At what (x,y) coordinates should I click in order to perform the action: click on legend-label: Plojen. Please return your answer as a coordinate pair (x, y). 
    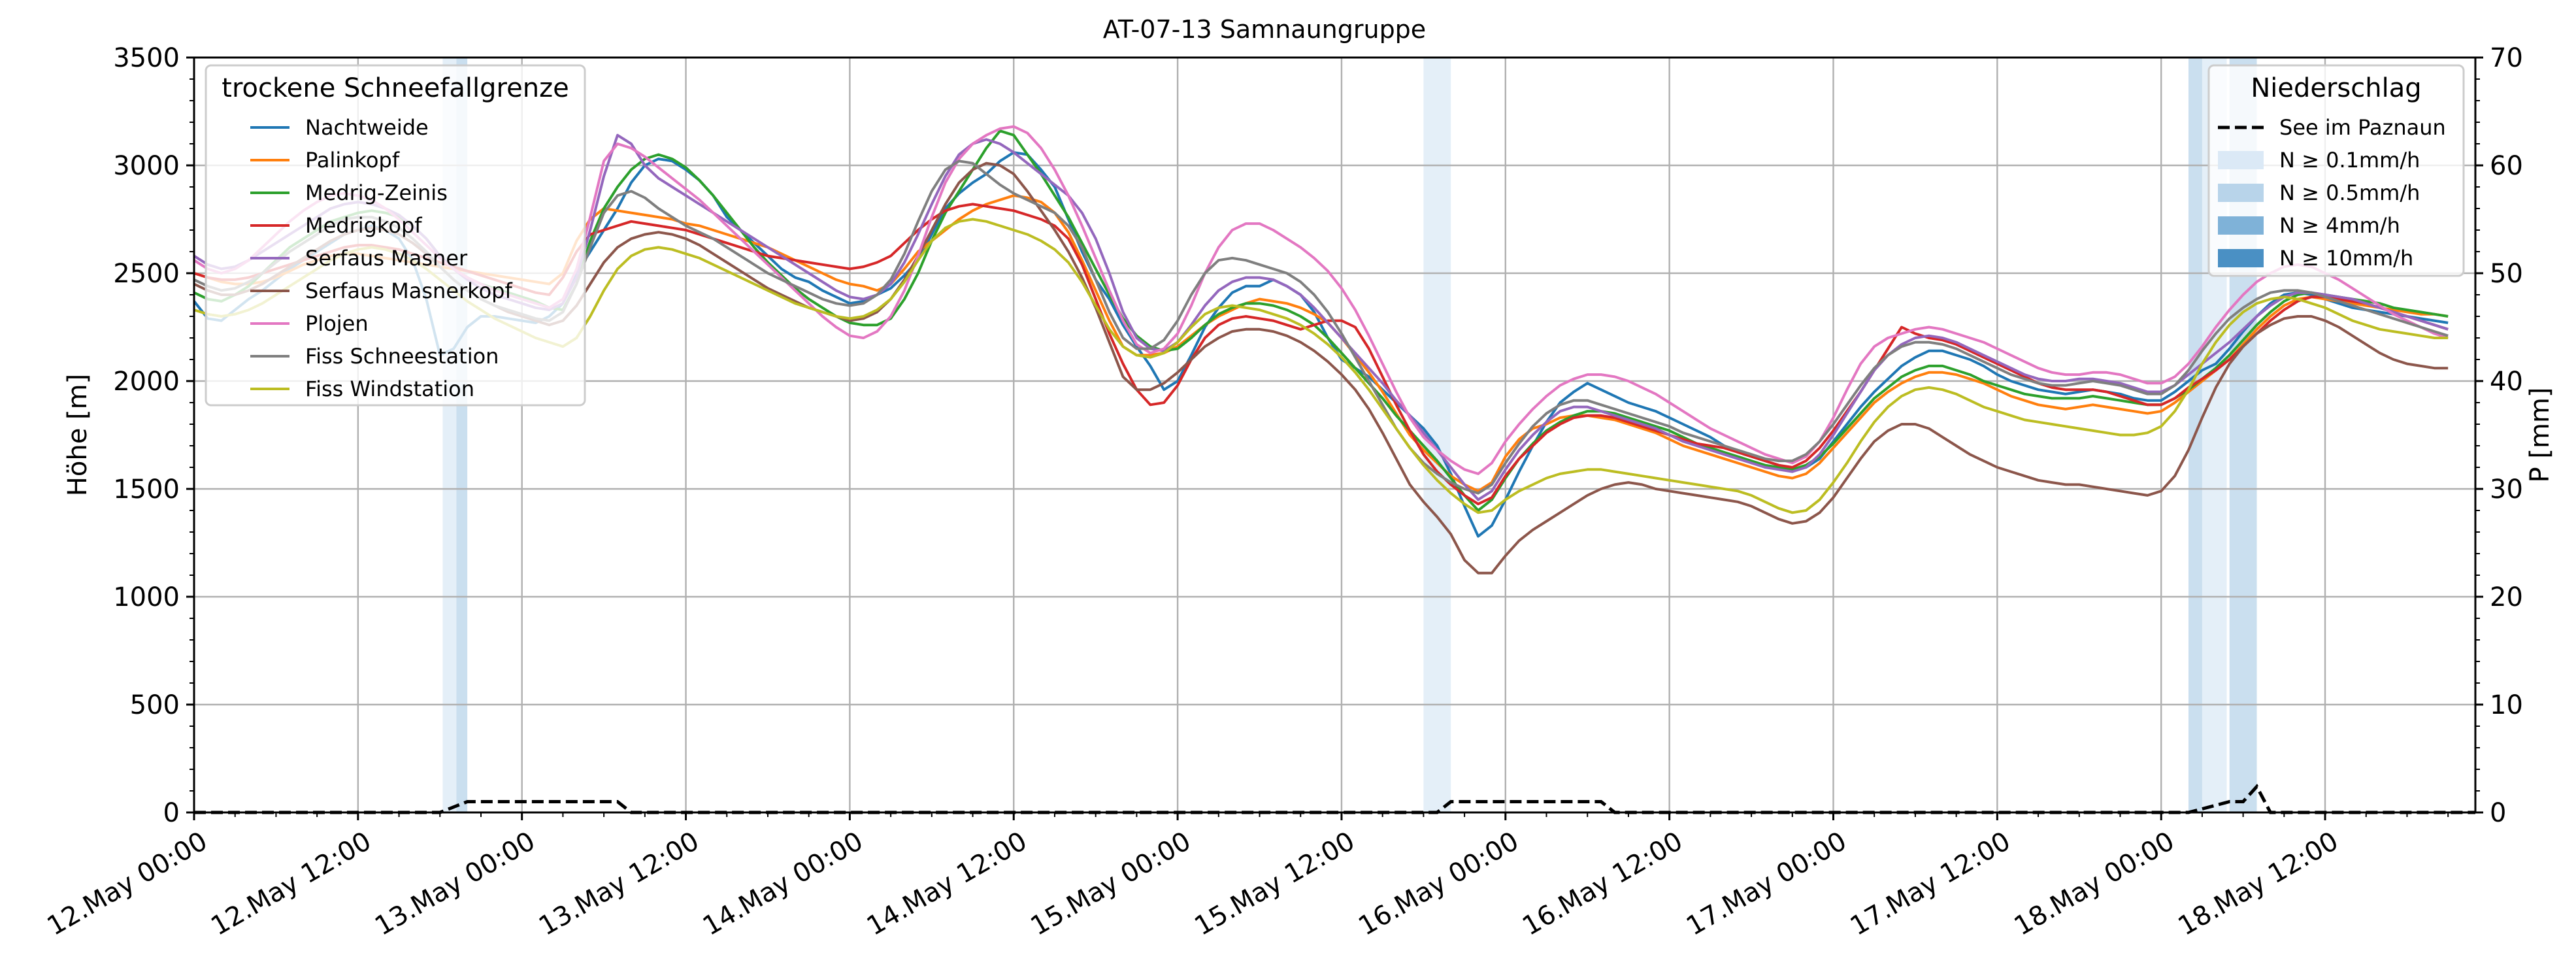
    Looking at the image, I should click on (337, 323).